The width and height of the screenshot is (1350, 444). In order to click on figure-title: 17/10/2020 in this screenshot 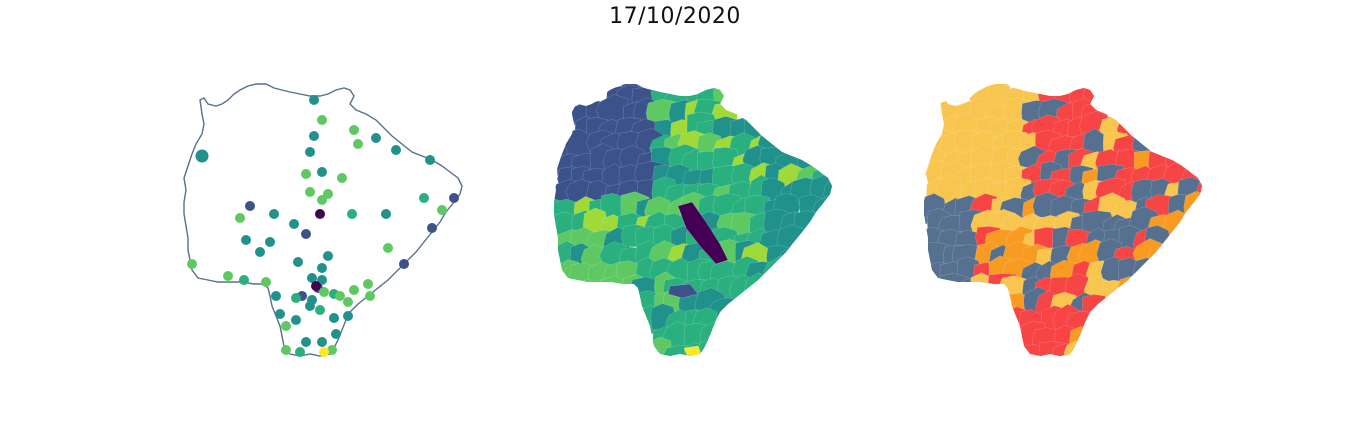, I will do `click(675, 16)`.